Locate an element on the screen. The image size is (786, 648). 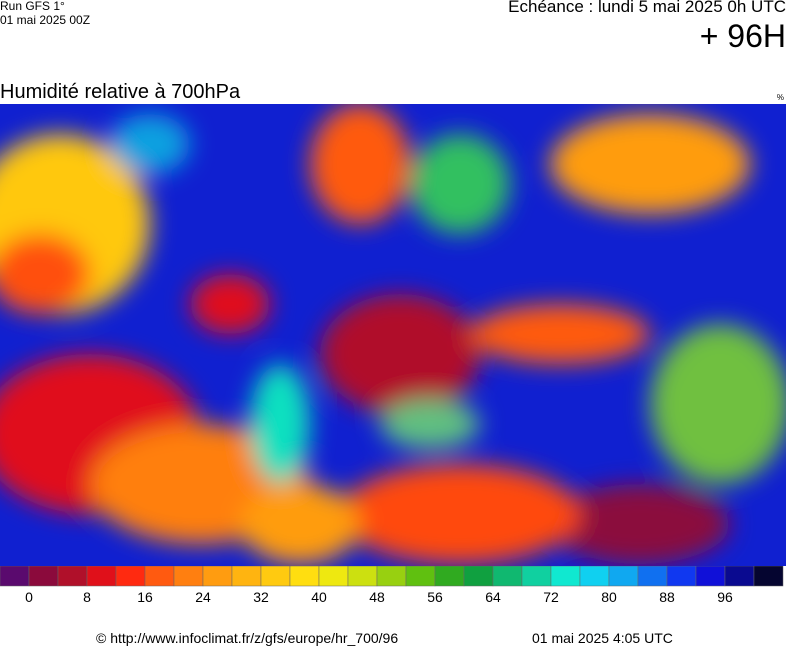
colorbar: 0 8 16 24 32 40 48 56 64 72 80 88 96 is located at coordinates (392, 585).